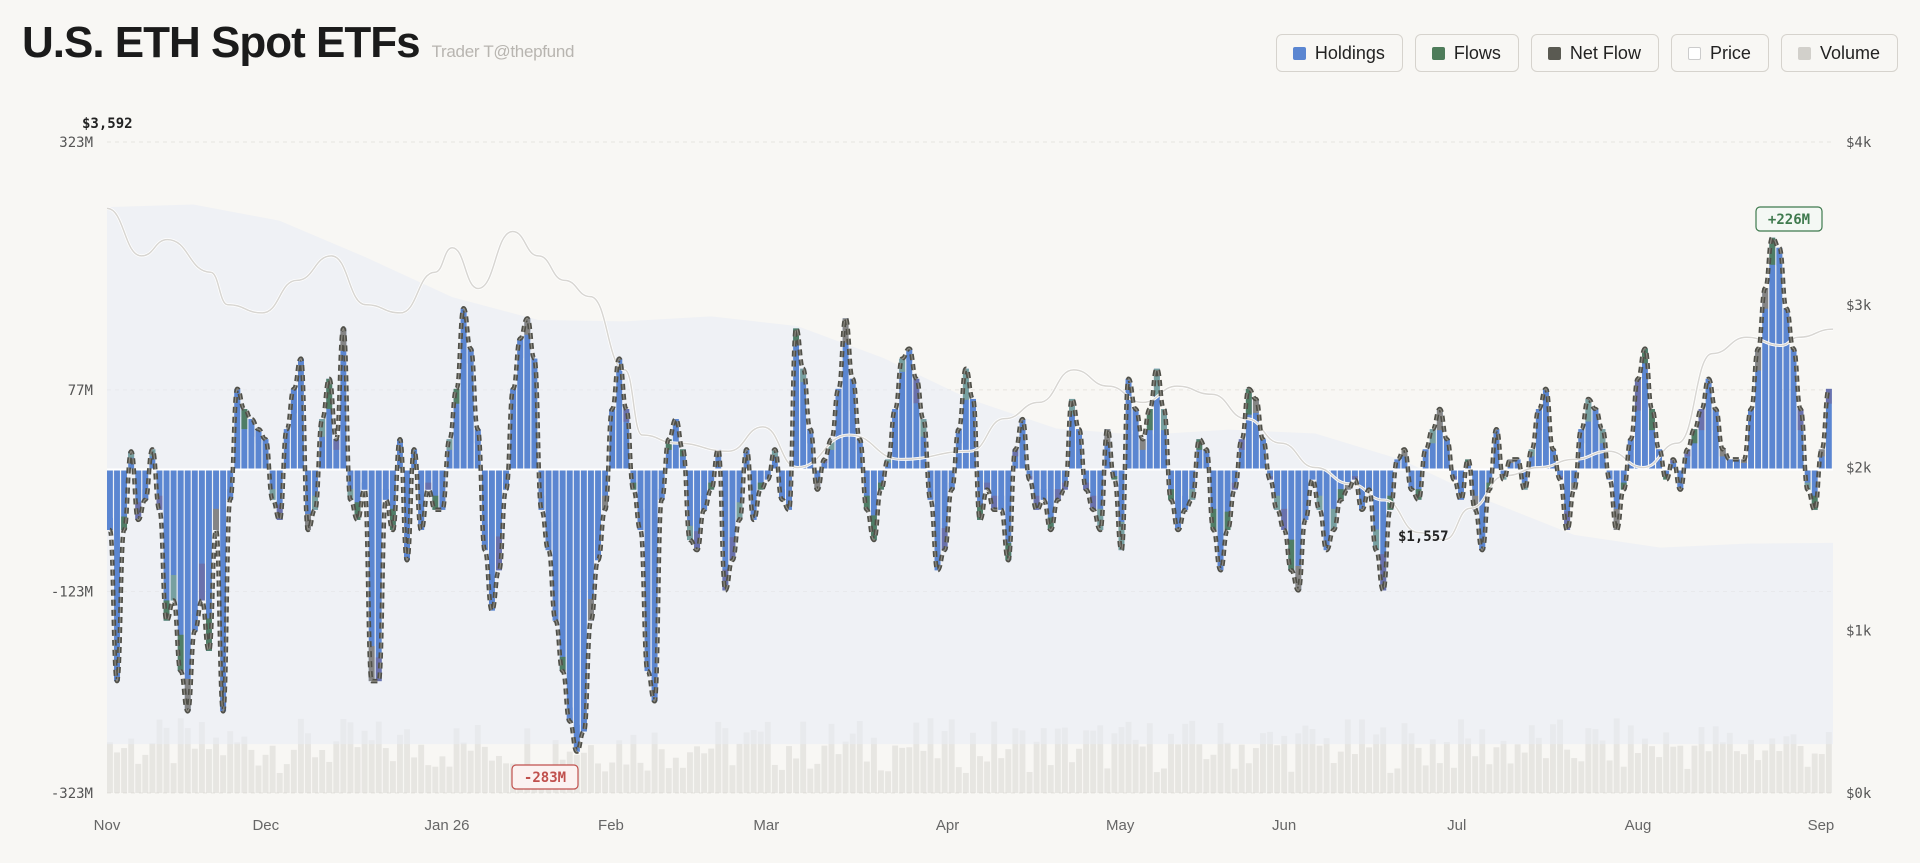 Image resolution: width=1920 pixels, height=863 pixels. I want to click on y-right-tick: $2k, so click(1859, 469).